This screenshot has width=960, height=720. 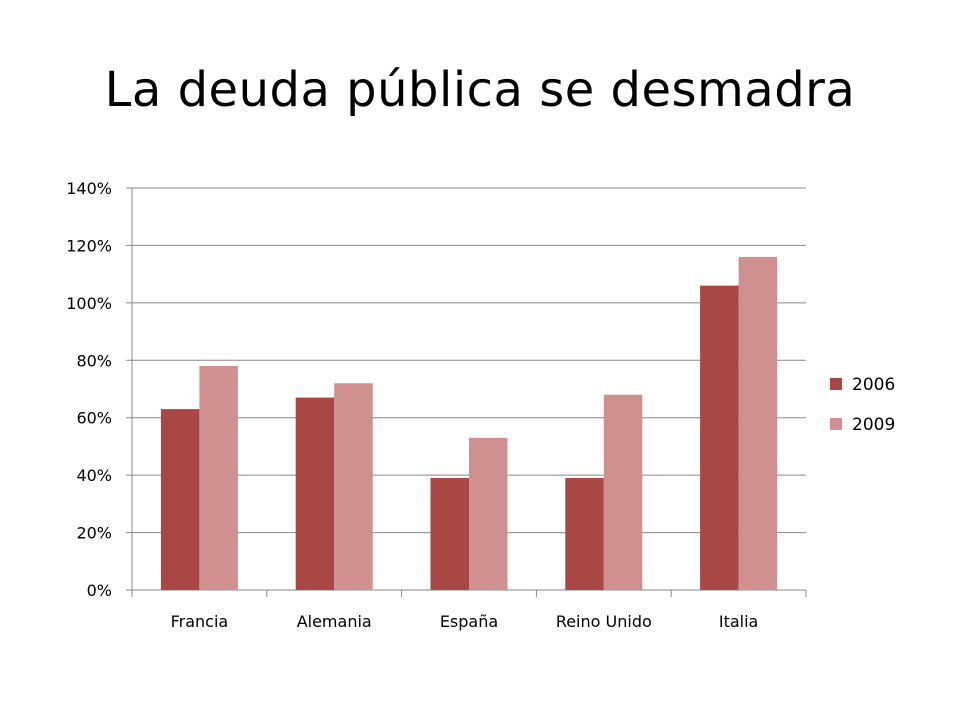 What do you see at coordinates (94, 533) in the screenshot?
I see `y-tick-label: 20%` at bounding box center [94, 533].